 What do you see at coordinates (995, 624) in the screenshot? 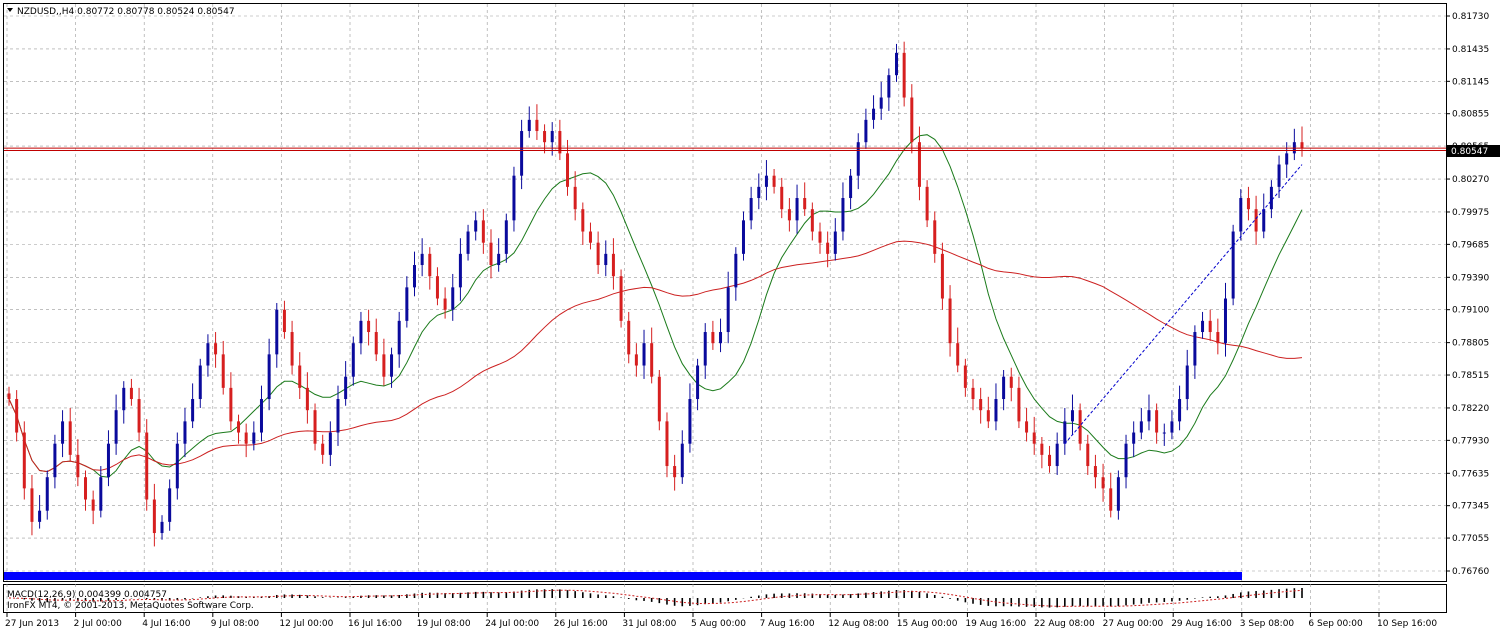
I see `x-tick-label: 19 Aug 16:00` at bounding box center [995, 624].